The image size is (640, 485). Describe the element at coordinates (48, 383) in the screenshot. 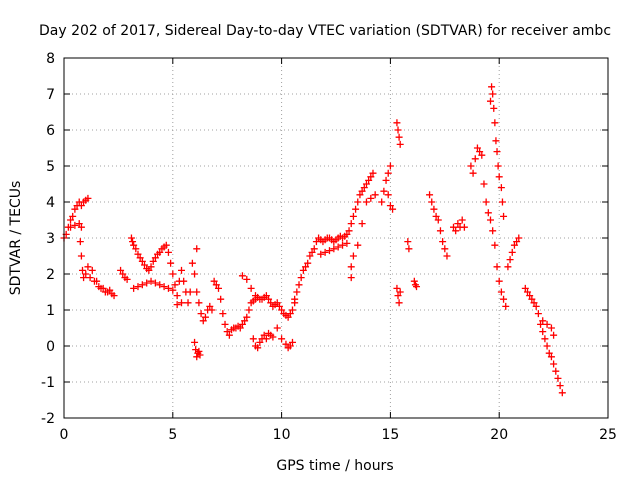

I see `y-tick-label: -1` at that location.